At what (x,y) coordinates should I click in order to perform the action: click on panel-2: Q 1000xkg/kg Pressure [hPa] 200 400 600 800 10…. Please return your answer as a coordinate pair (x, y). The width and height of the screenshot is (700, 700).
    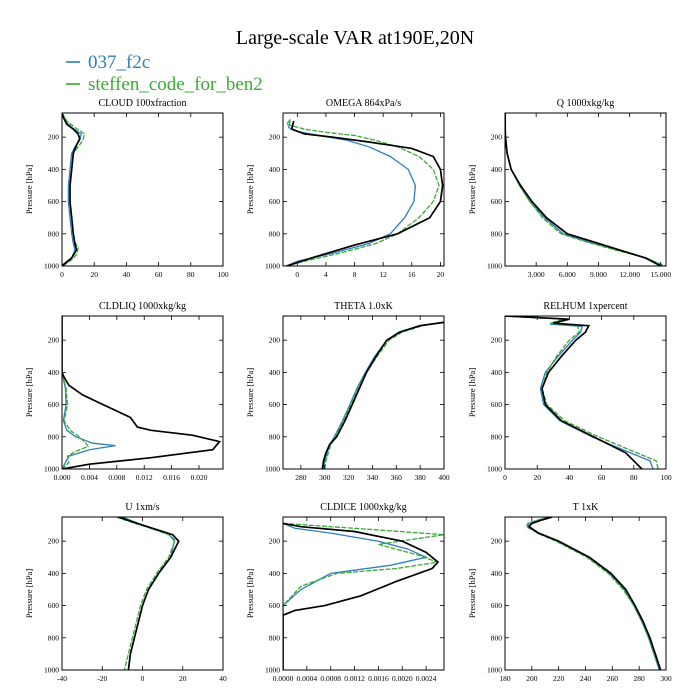
    Looking at the image, I should click on (569, 188).